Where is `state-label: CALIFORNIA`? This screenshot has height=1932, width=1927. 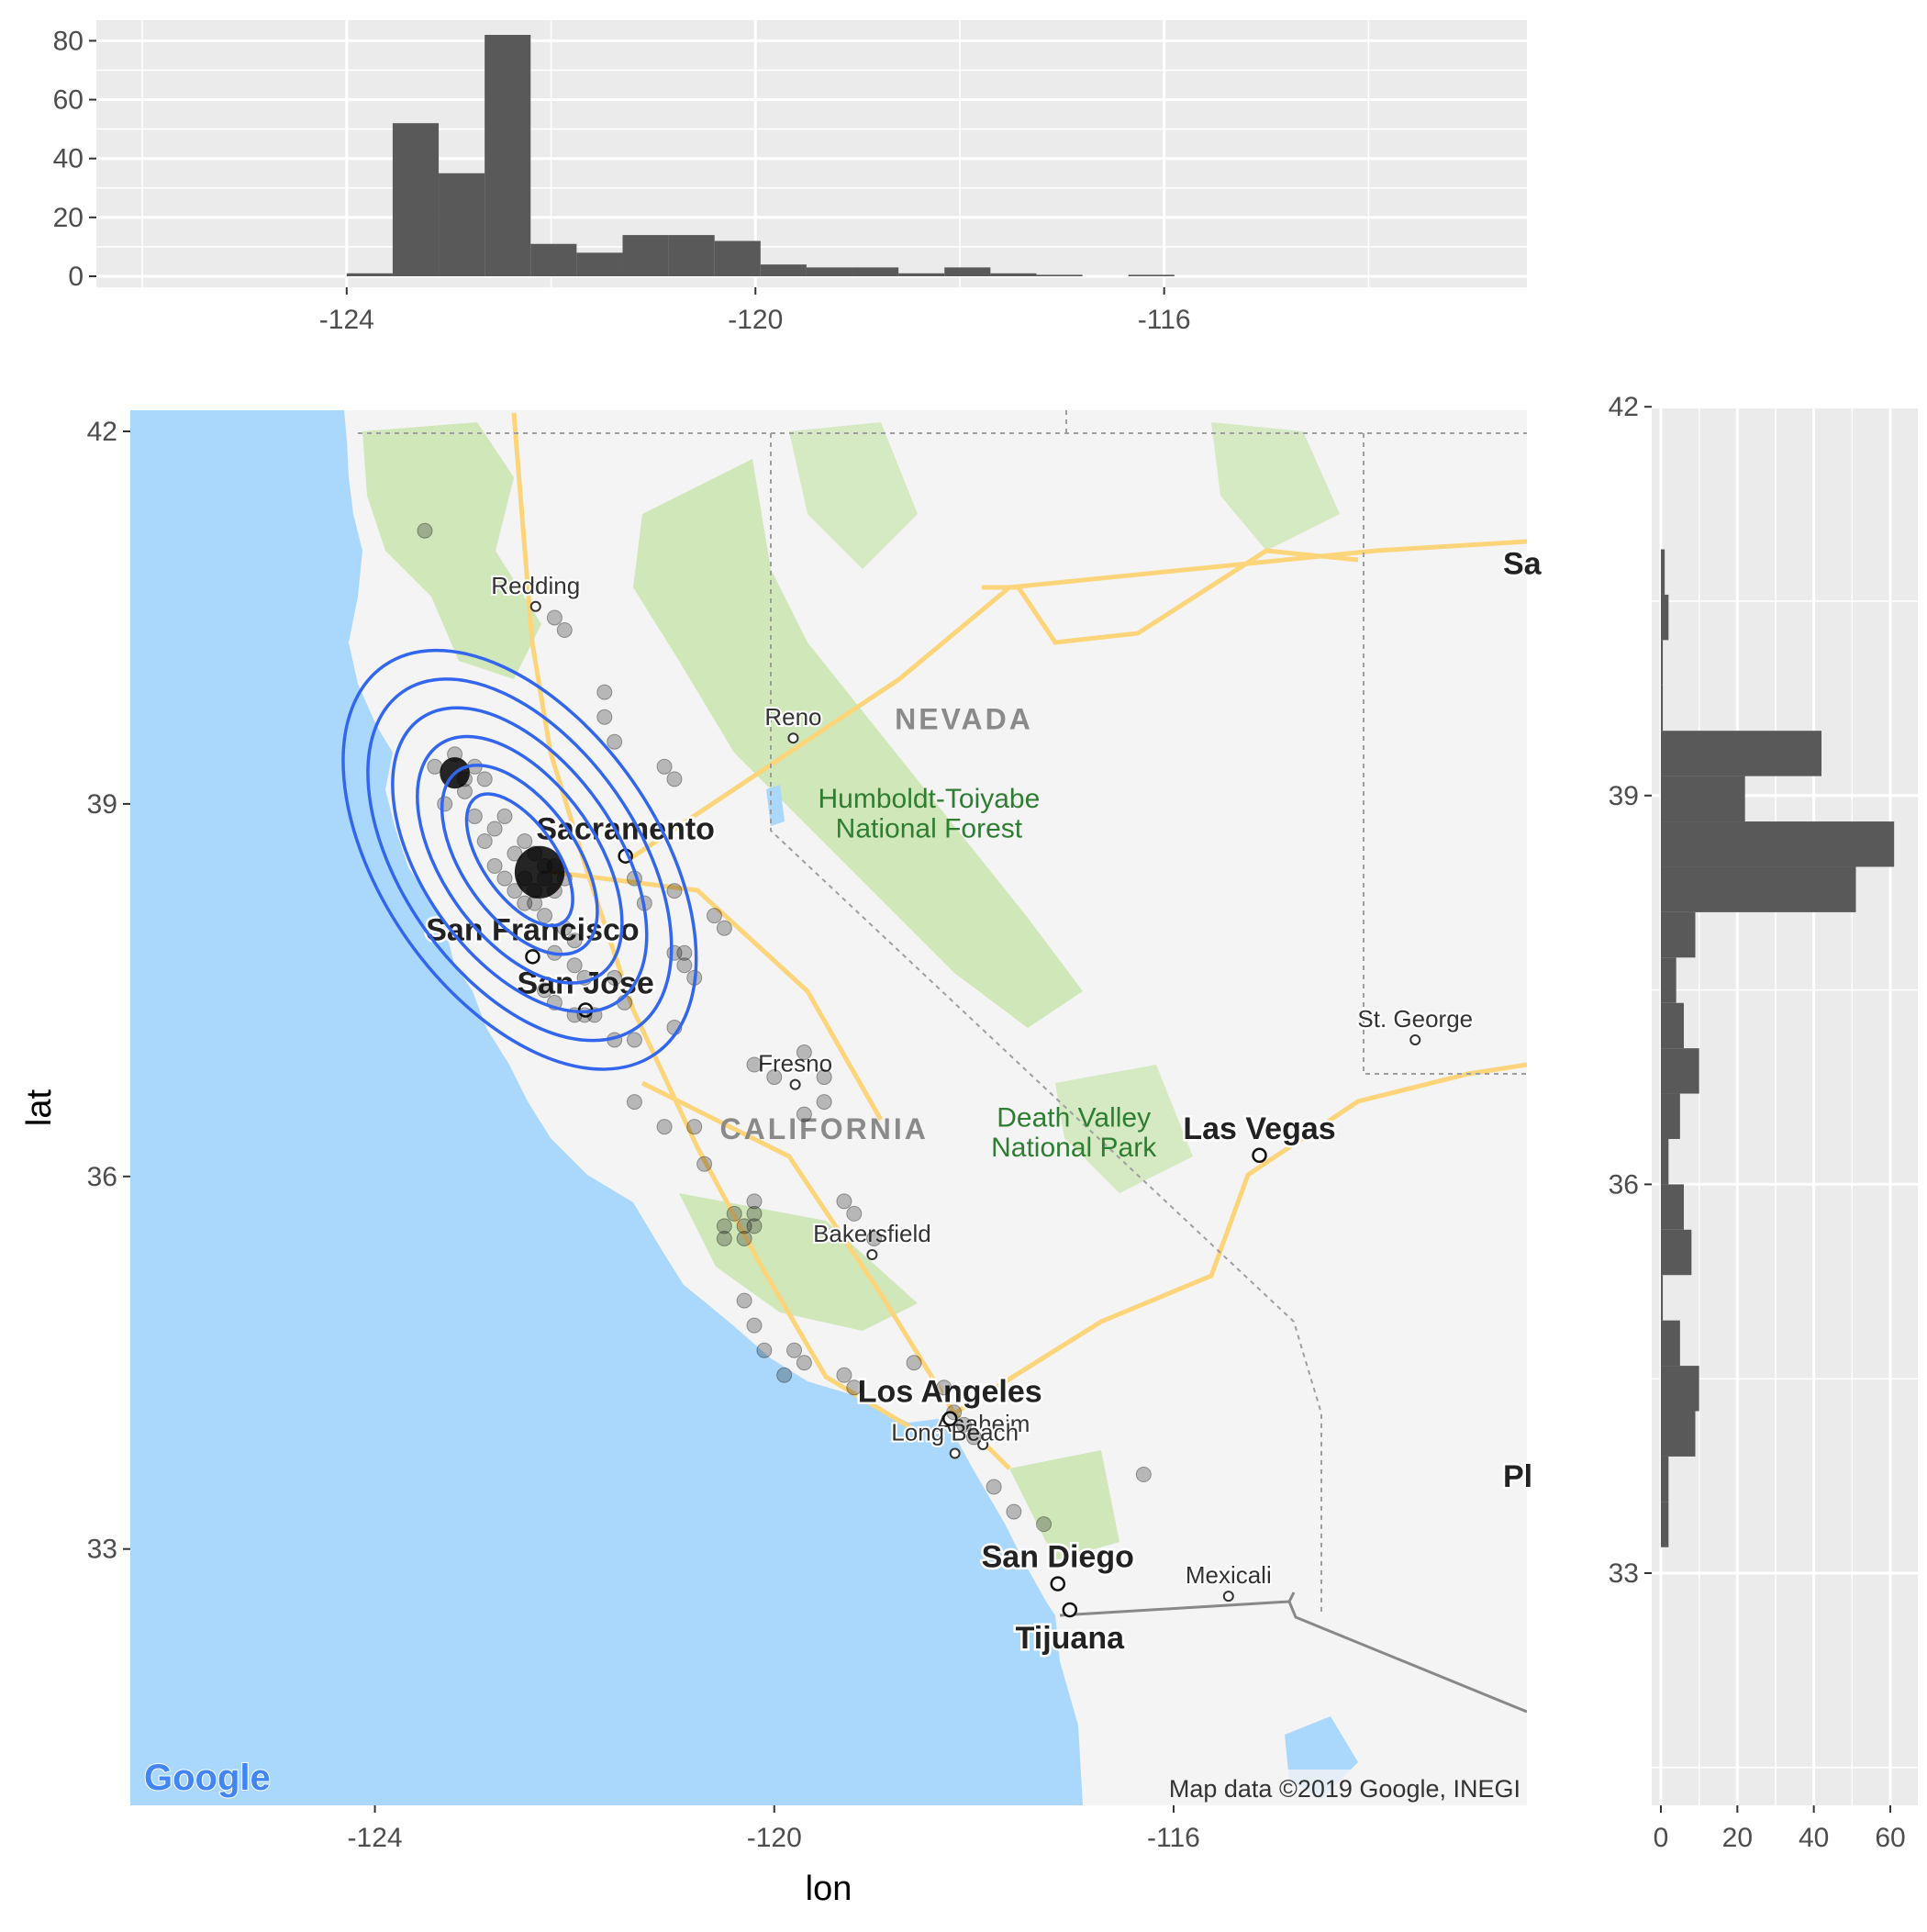 state-label: CALIFORNIA is located at coordinates (824, 1128).